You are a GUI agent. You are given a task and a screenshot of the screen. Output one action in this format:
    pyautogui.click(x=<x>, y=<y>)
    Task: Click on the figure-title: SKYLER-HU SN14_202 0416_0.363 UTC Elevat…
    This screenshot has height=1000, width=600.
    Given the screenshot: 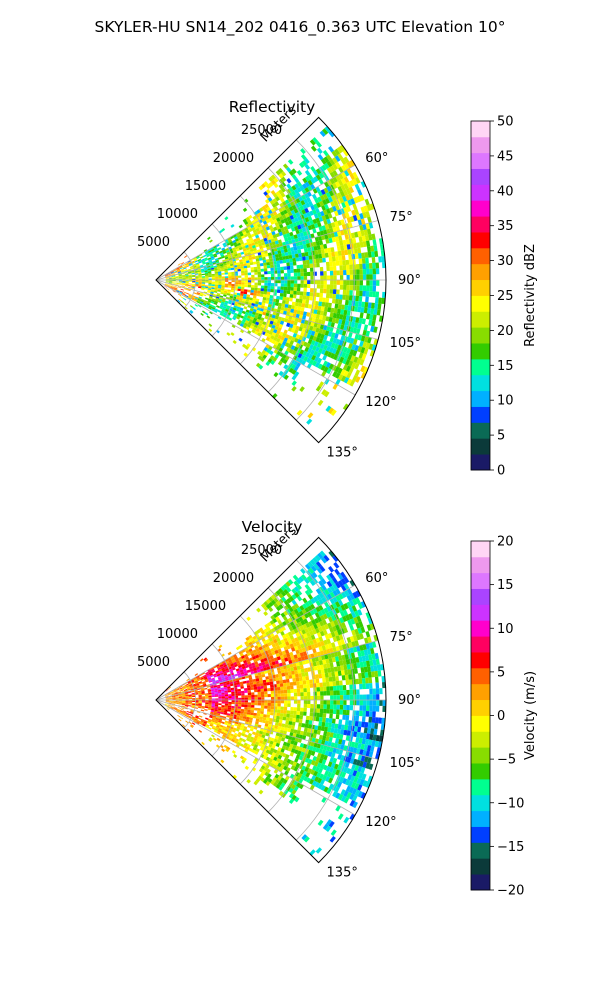 What is the action you would take?
    pyautogui.click(x=300, y=27)
    